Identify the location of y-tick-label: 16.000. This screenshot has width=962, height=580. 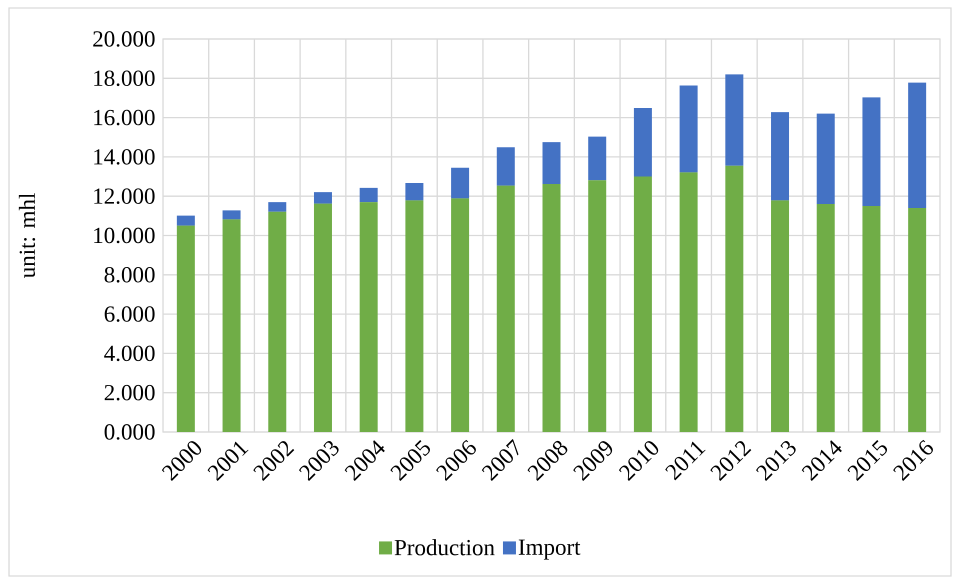
(124, 118).